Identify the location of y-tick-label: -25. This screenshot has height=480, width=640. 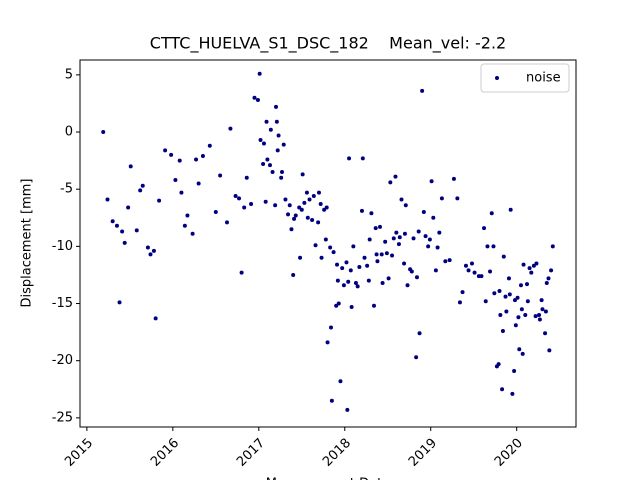
(62, 417).